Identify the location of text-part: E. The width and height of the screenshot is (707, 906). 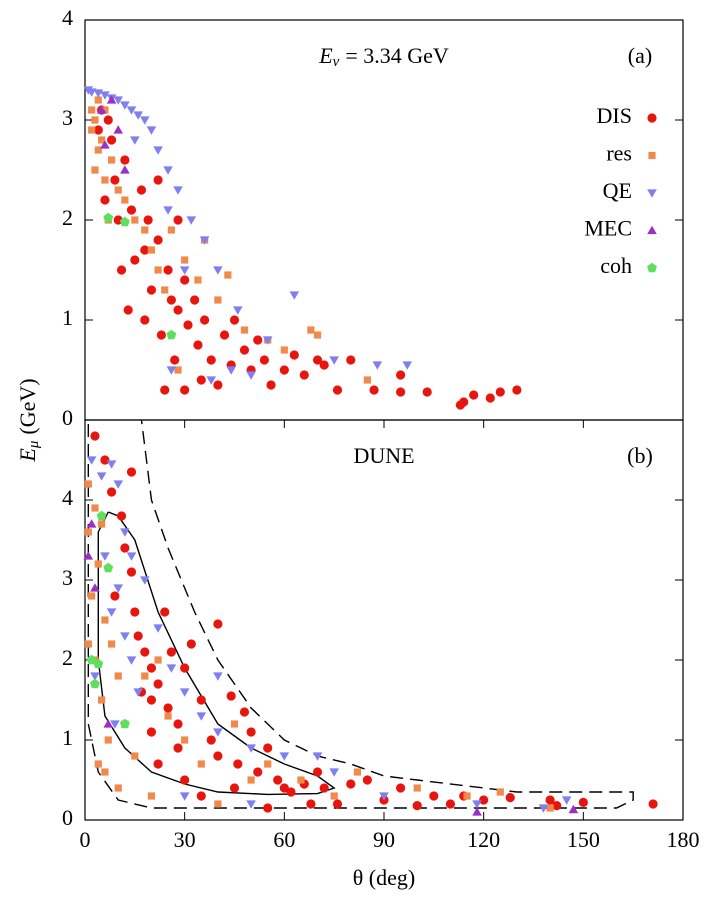
(27, 455).